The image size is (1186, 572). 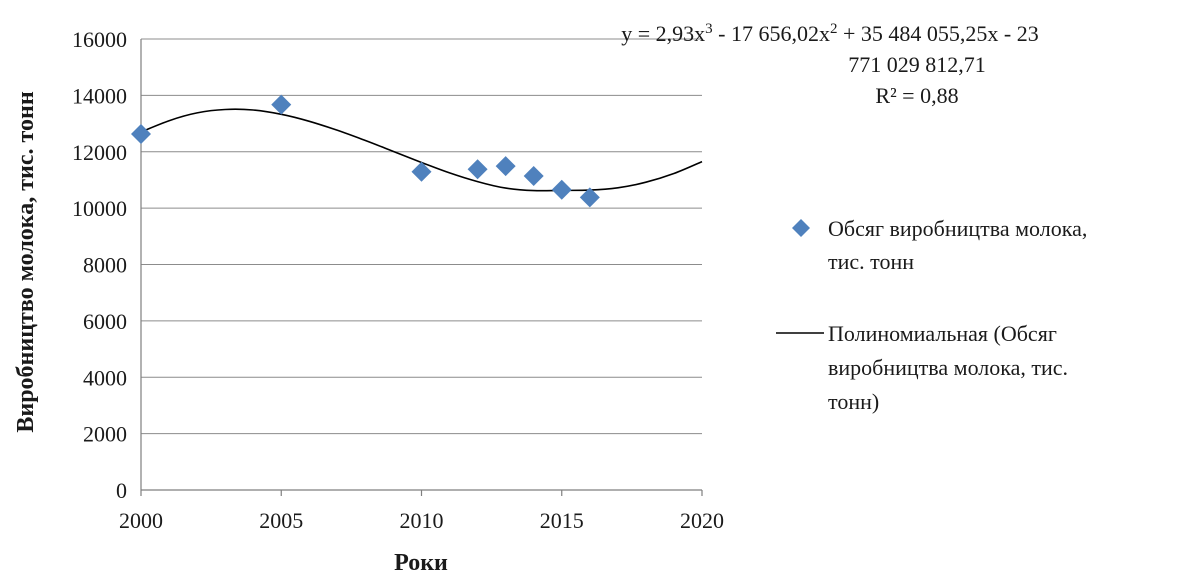 I want to click on y-axis-title: Виробництво молока, тис. тонн, so click(x=26, y=261).